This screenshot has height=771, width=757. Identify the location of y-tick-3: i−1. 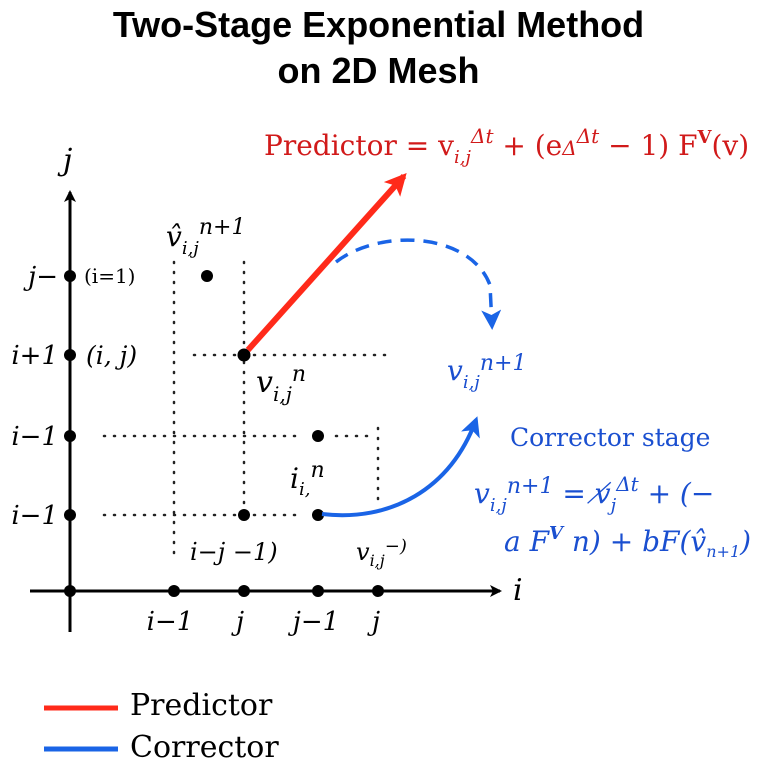
(34, 437).